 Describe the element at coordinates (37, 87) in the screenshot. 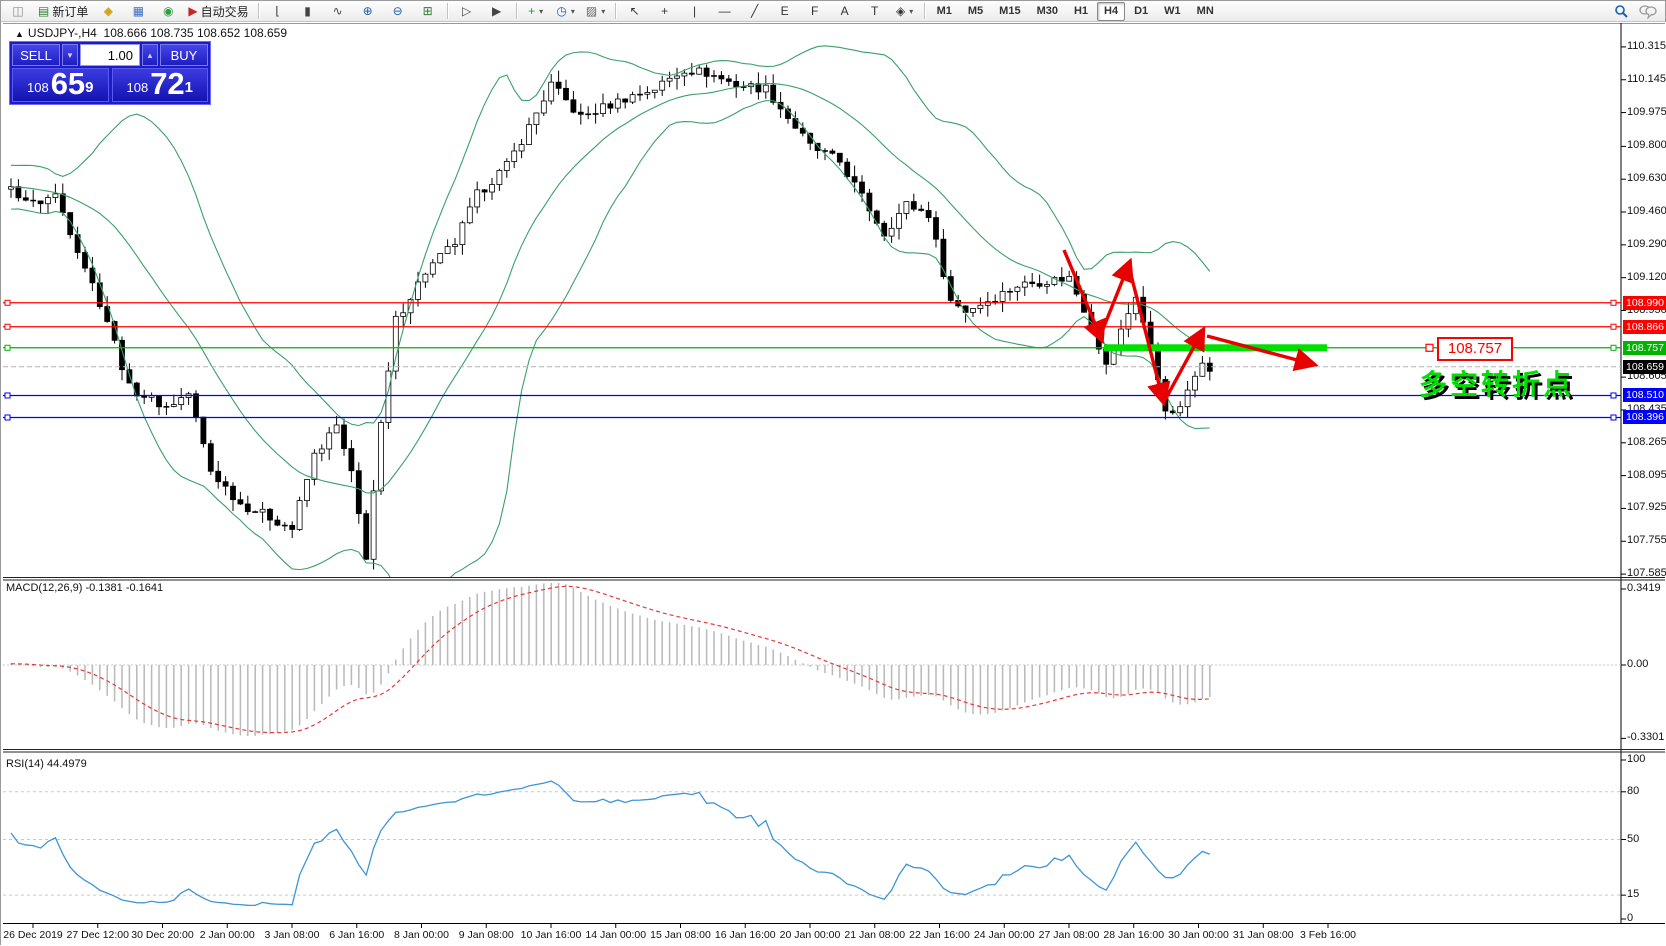

I see `sell-price-prefix: 108` at that location.